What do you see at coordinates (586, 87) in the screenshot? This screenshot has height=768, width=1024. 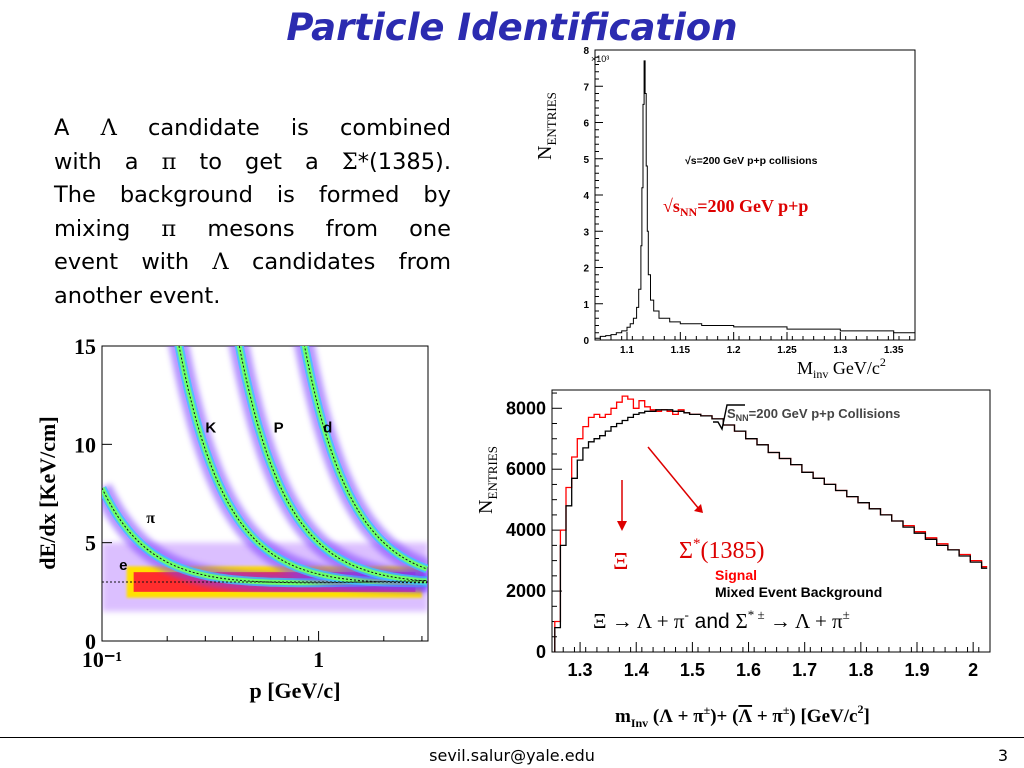 I see `y-tick-label: 7` at bounding box center [586, 87].